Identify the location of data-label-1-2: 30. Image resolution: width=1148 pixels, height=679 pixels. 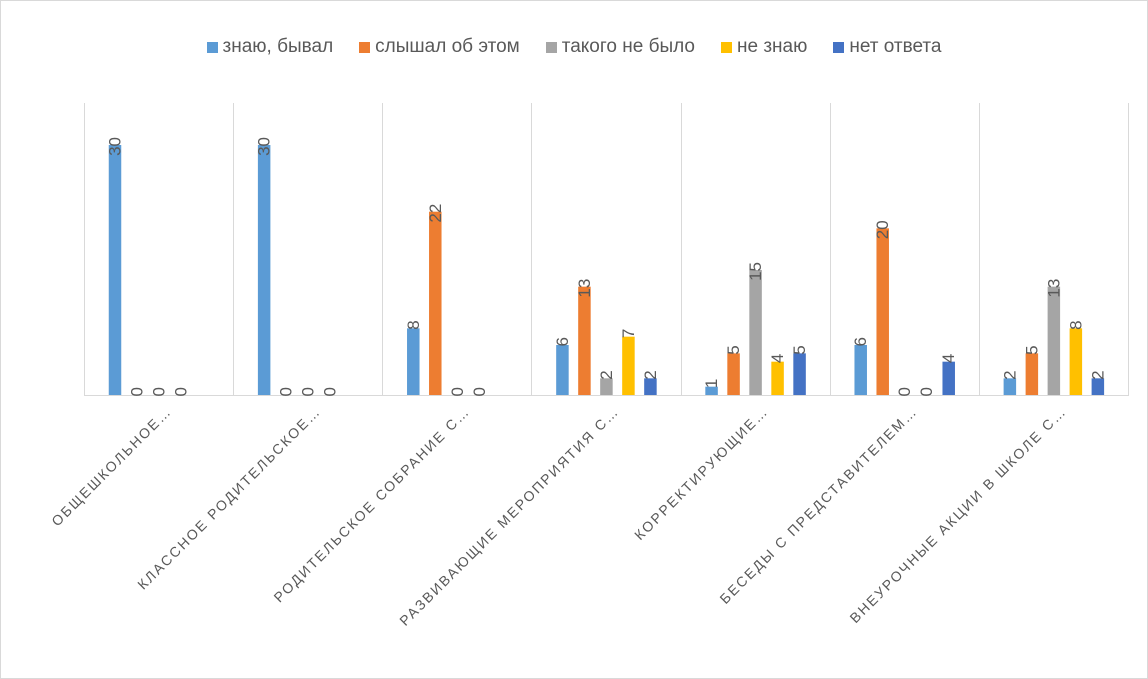
(264, 146).